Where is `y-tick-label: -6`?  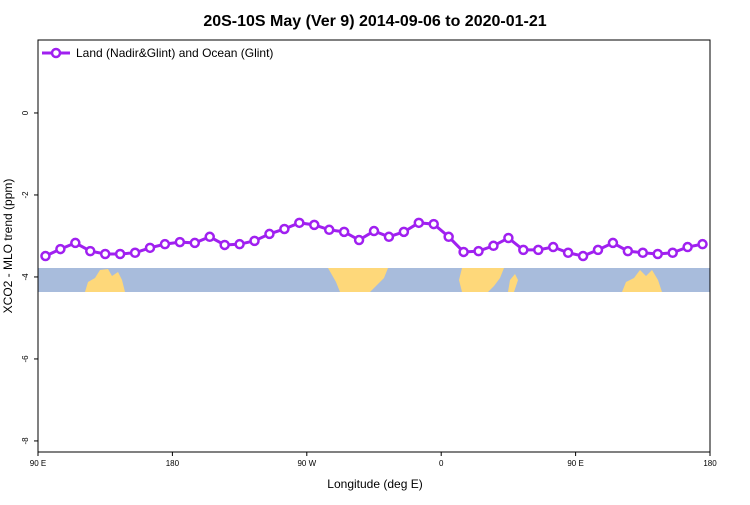 y-tick-label: -6 is located at coordinates (25, 359).